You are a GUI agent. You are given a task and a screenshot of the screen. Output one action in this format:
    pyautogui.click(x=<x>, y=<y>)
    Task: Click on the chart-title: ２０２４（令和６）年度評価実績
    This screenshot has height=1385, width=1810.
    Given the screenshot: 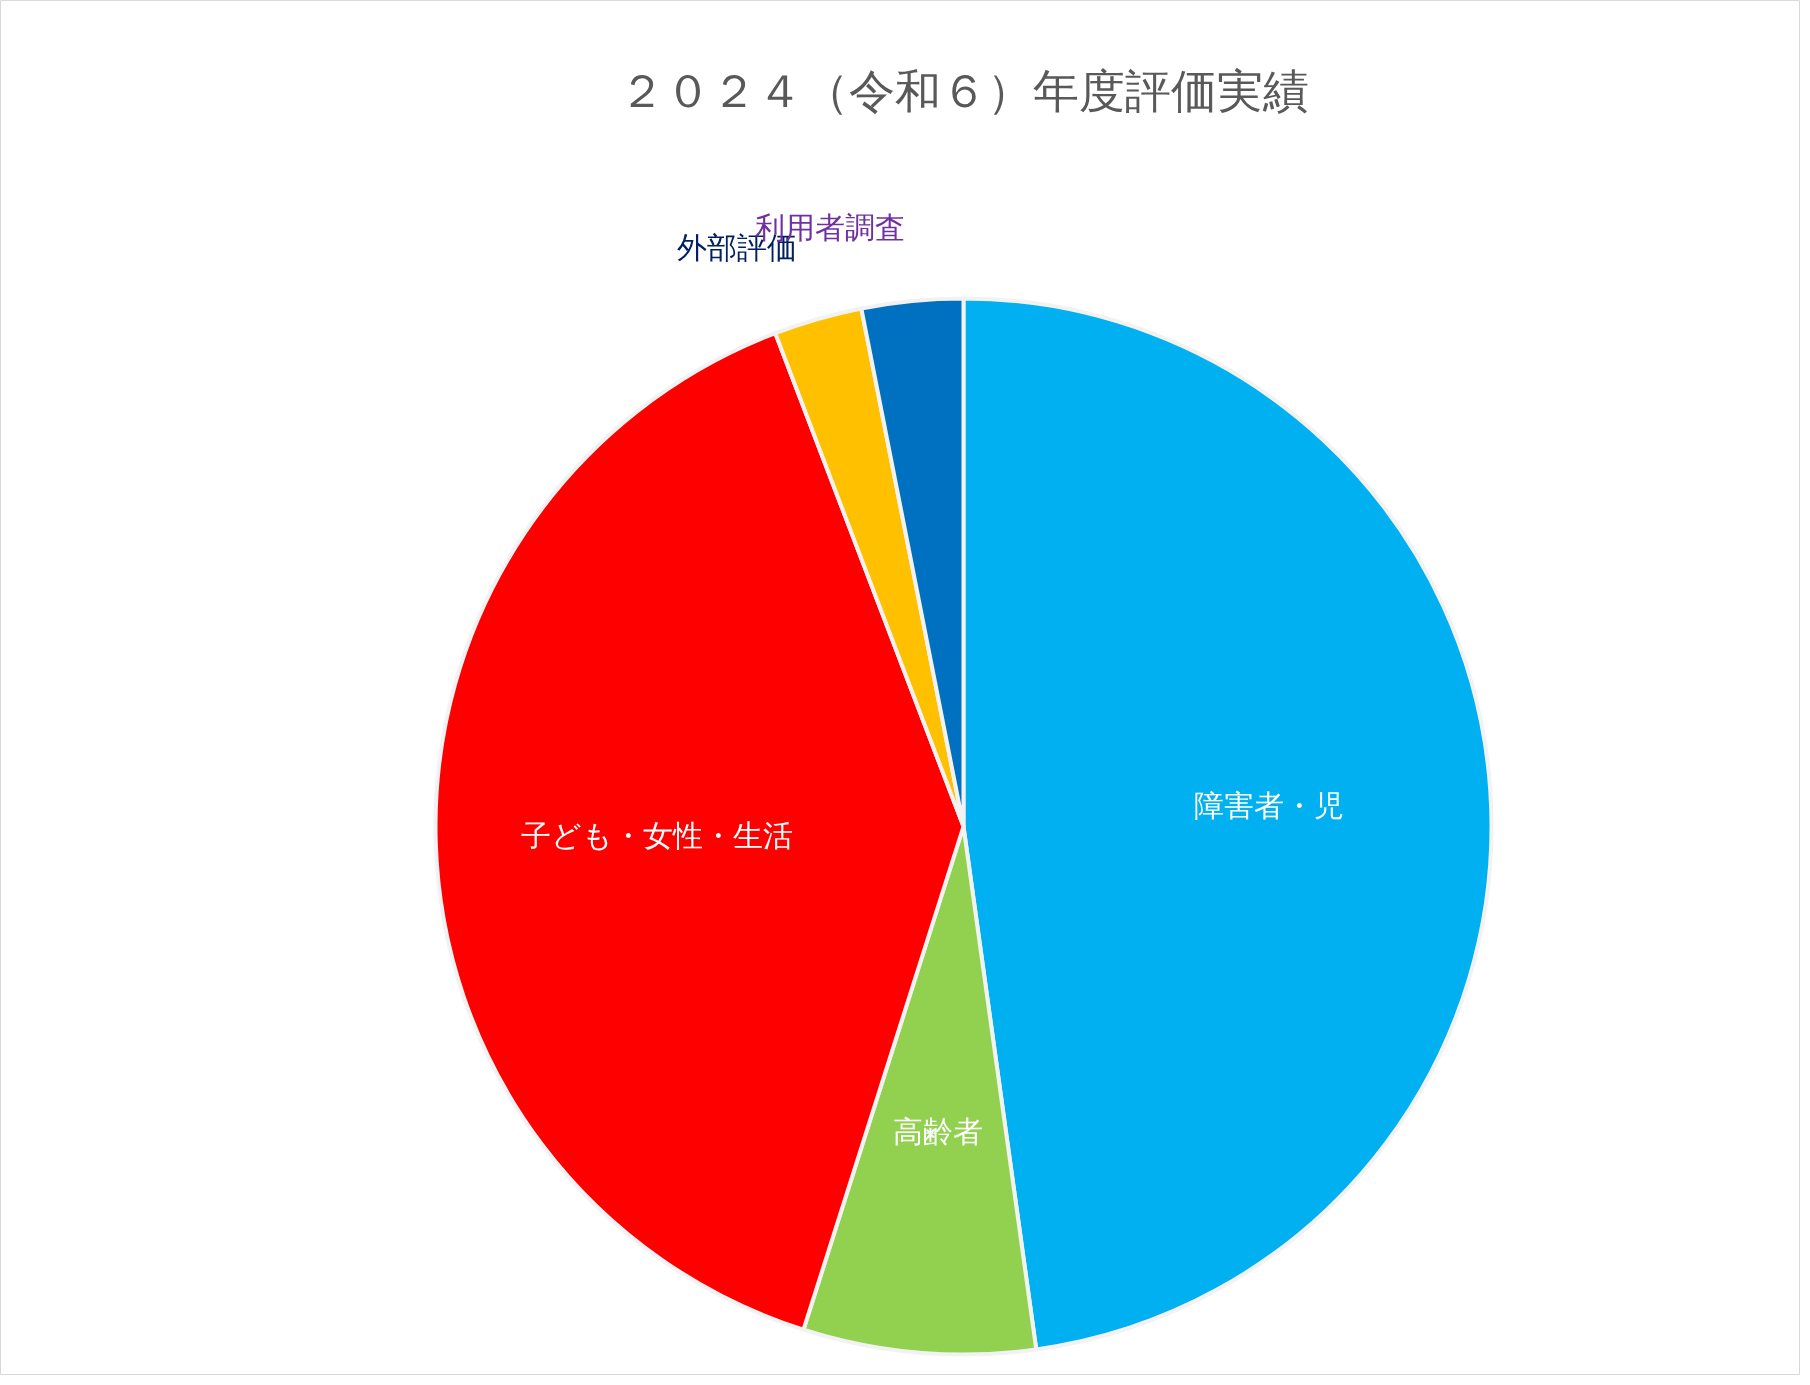 What is the action you would take?
    pyautogui.click(x=963, y=90)
    